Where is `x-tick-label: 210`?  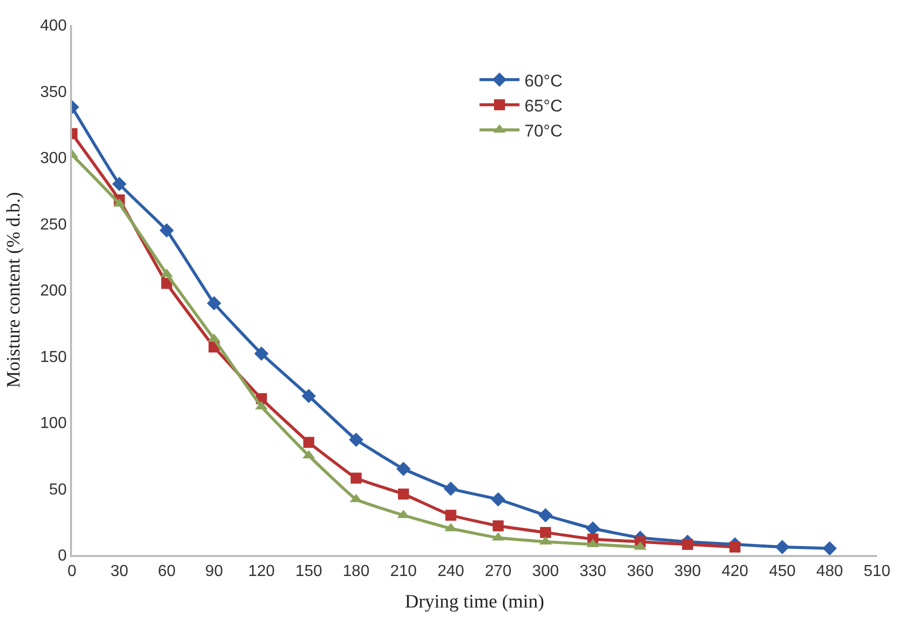 x-tick-label: 210 is located at coordinates (403, 571).